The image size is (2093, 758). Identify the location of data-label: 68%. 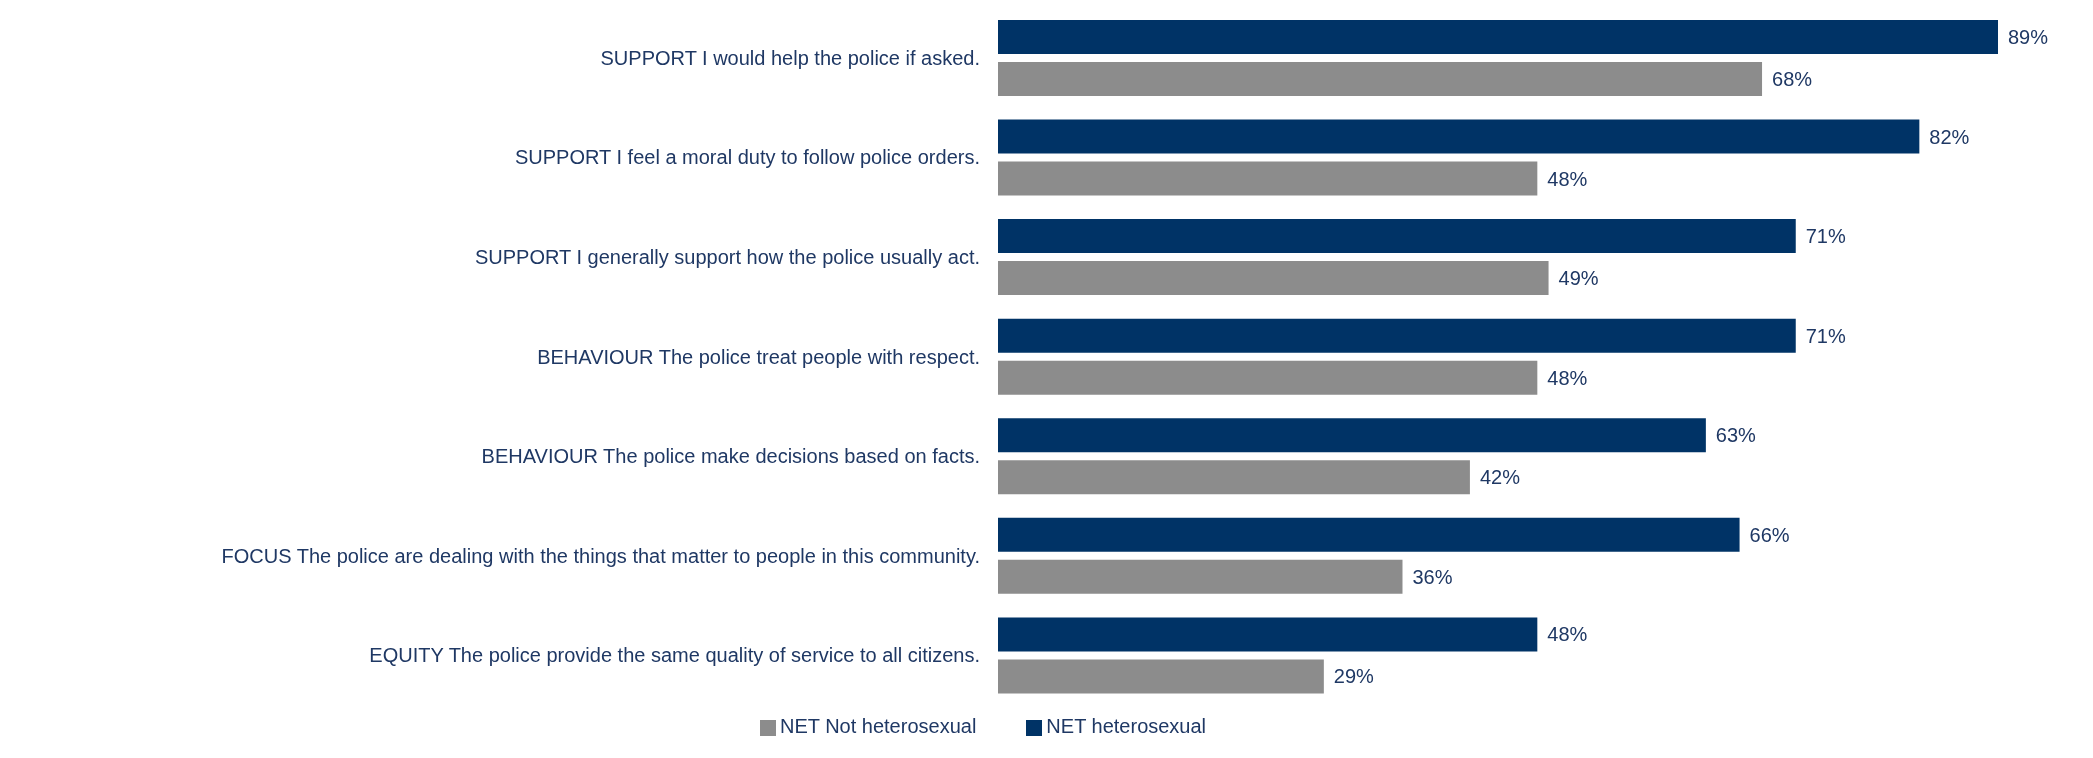
(1792, 79).